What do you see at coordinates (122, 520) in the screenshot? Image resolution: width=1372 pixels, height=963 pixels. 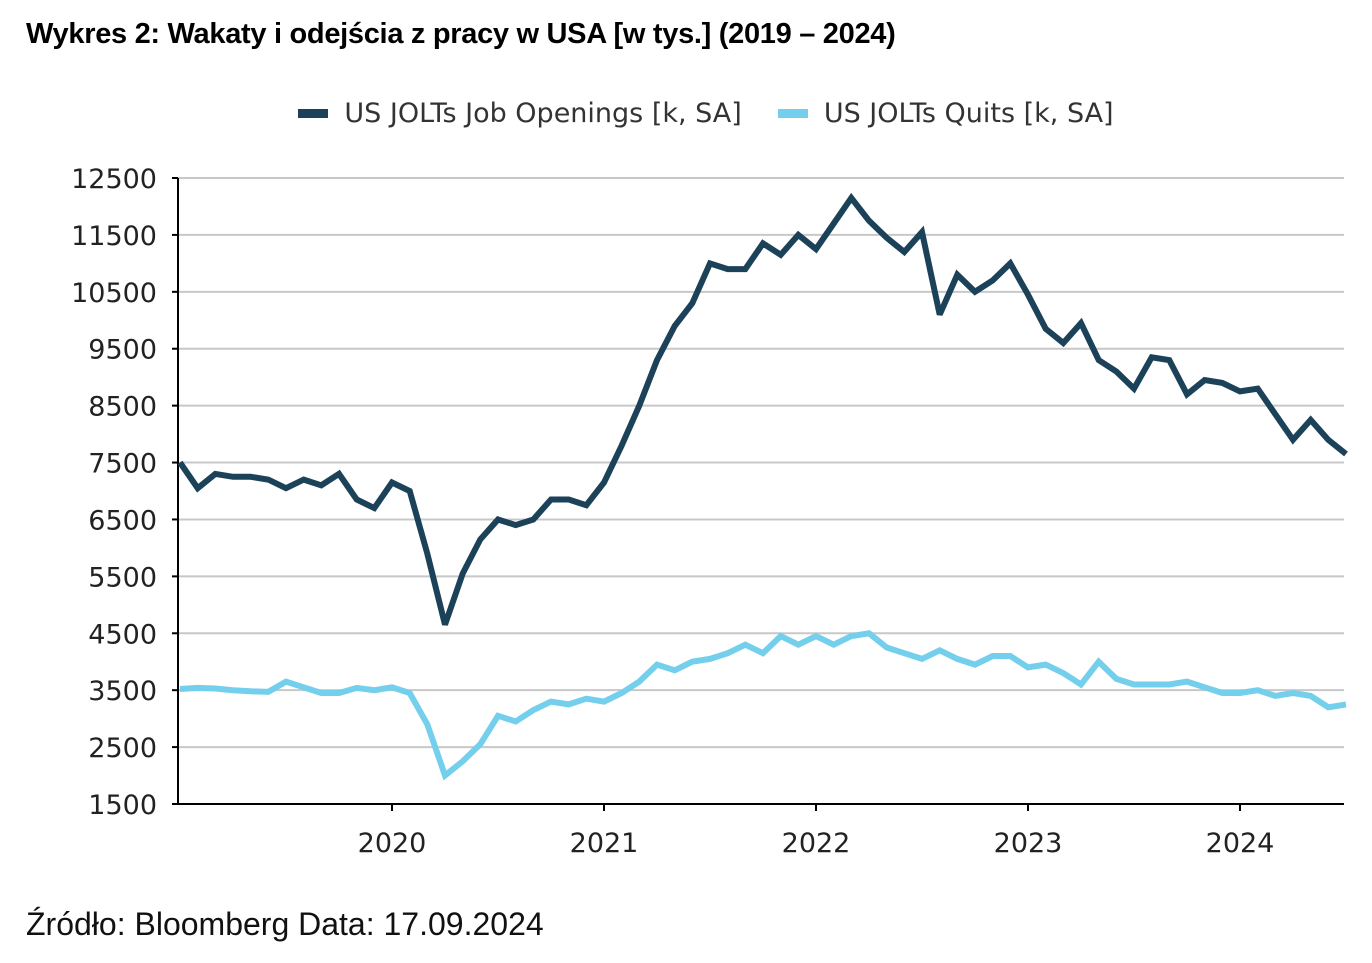 I see `y-tick-label: 6500` at bounding box center [122, 520].